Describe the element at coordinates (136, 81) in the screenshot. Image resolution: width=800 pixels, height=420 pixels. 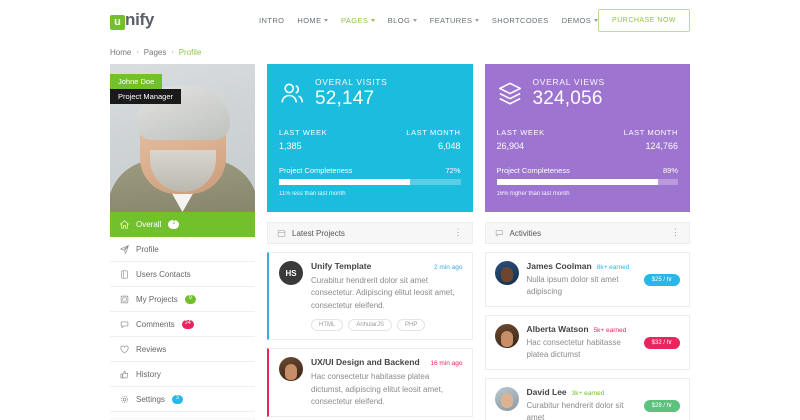
I see `profile-name: Johne Doe` at that location.